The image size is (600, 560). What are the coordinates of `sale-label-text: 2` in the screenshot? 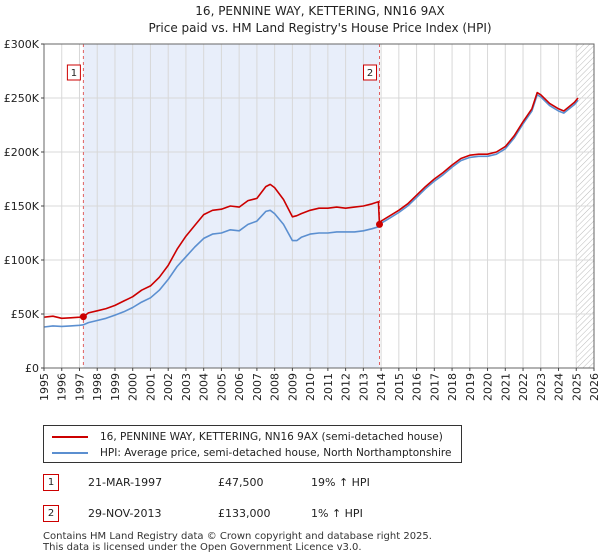 It's located at (370, 73).